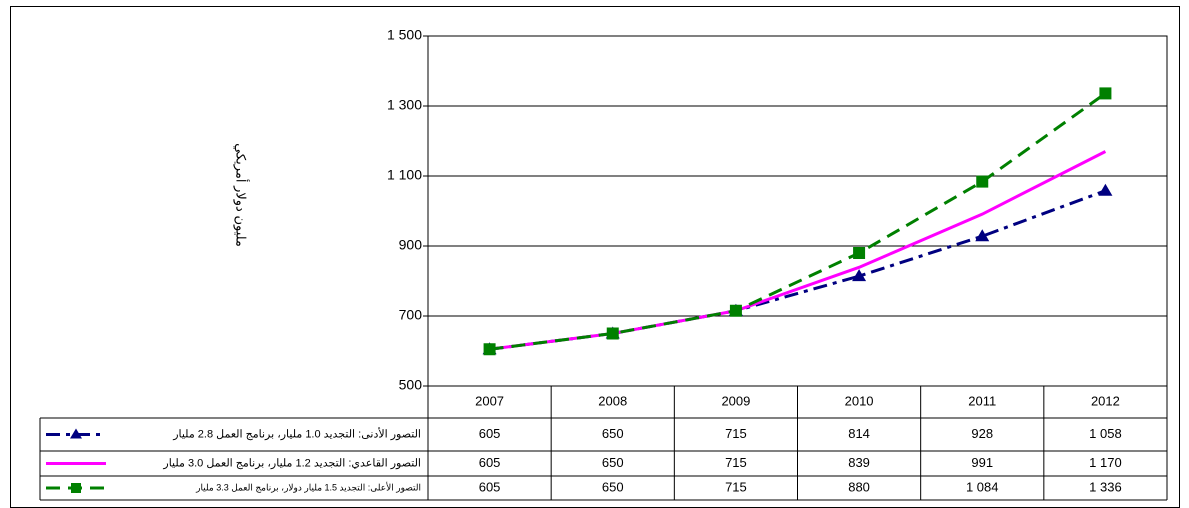 This screenshot has width=1189, height=508. Describe the element at coordinates (859, 486) in the screenshot. I see `data-label: 880` at that location.